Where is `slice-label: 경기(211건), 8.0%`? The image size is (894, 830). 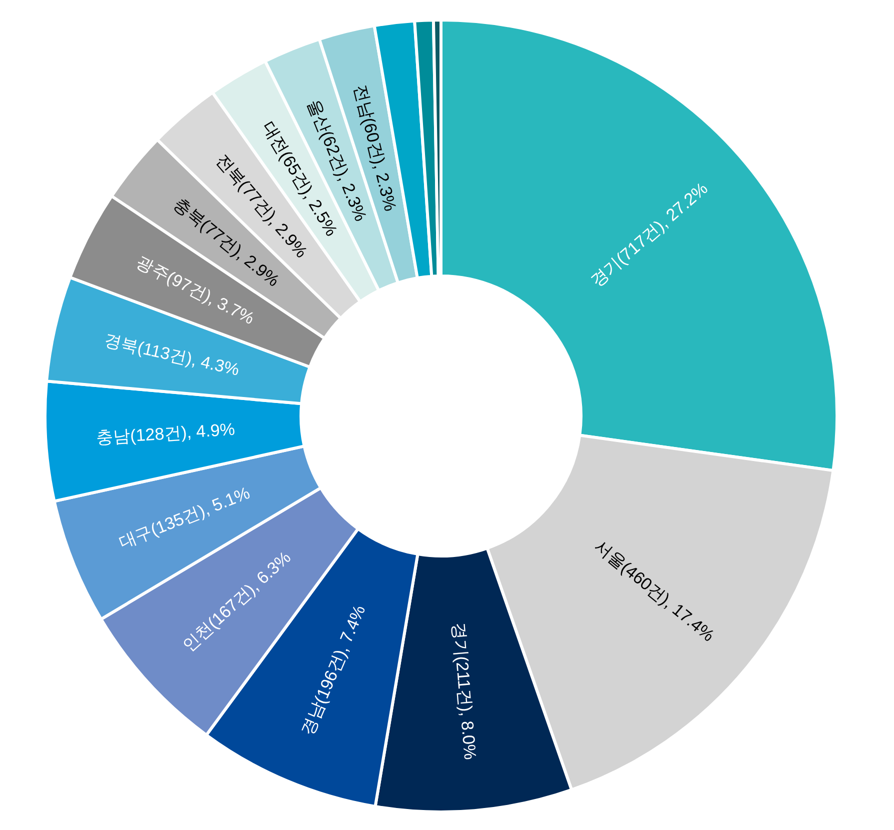 slice-label: 경기(211건), 8.0% is located at coordinates (464, 691).